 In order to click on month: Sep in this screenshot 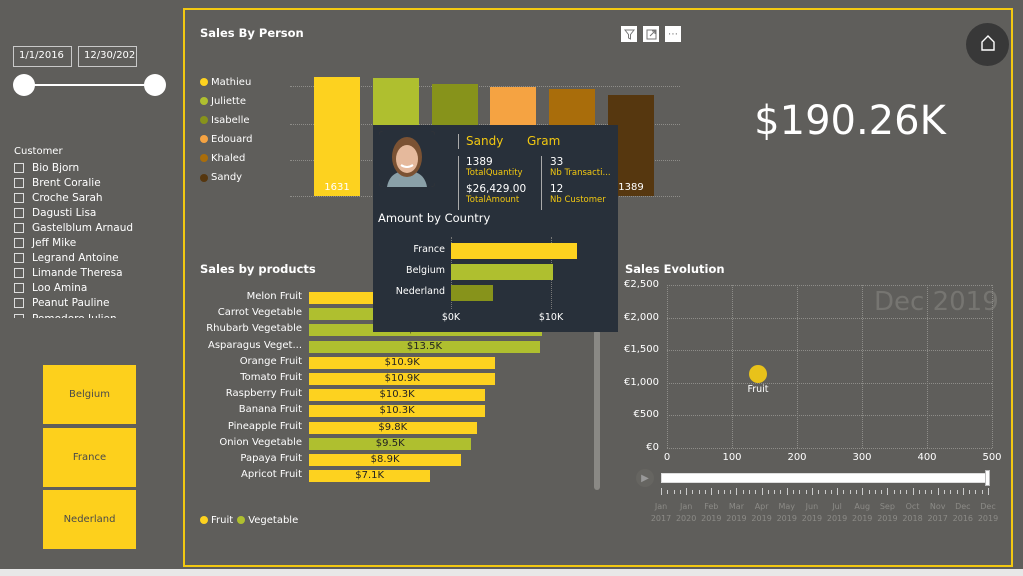, I will do `click(887, 506)`.